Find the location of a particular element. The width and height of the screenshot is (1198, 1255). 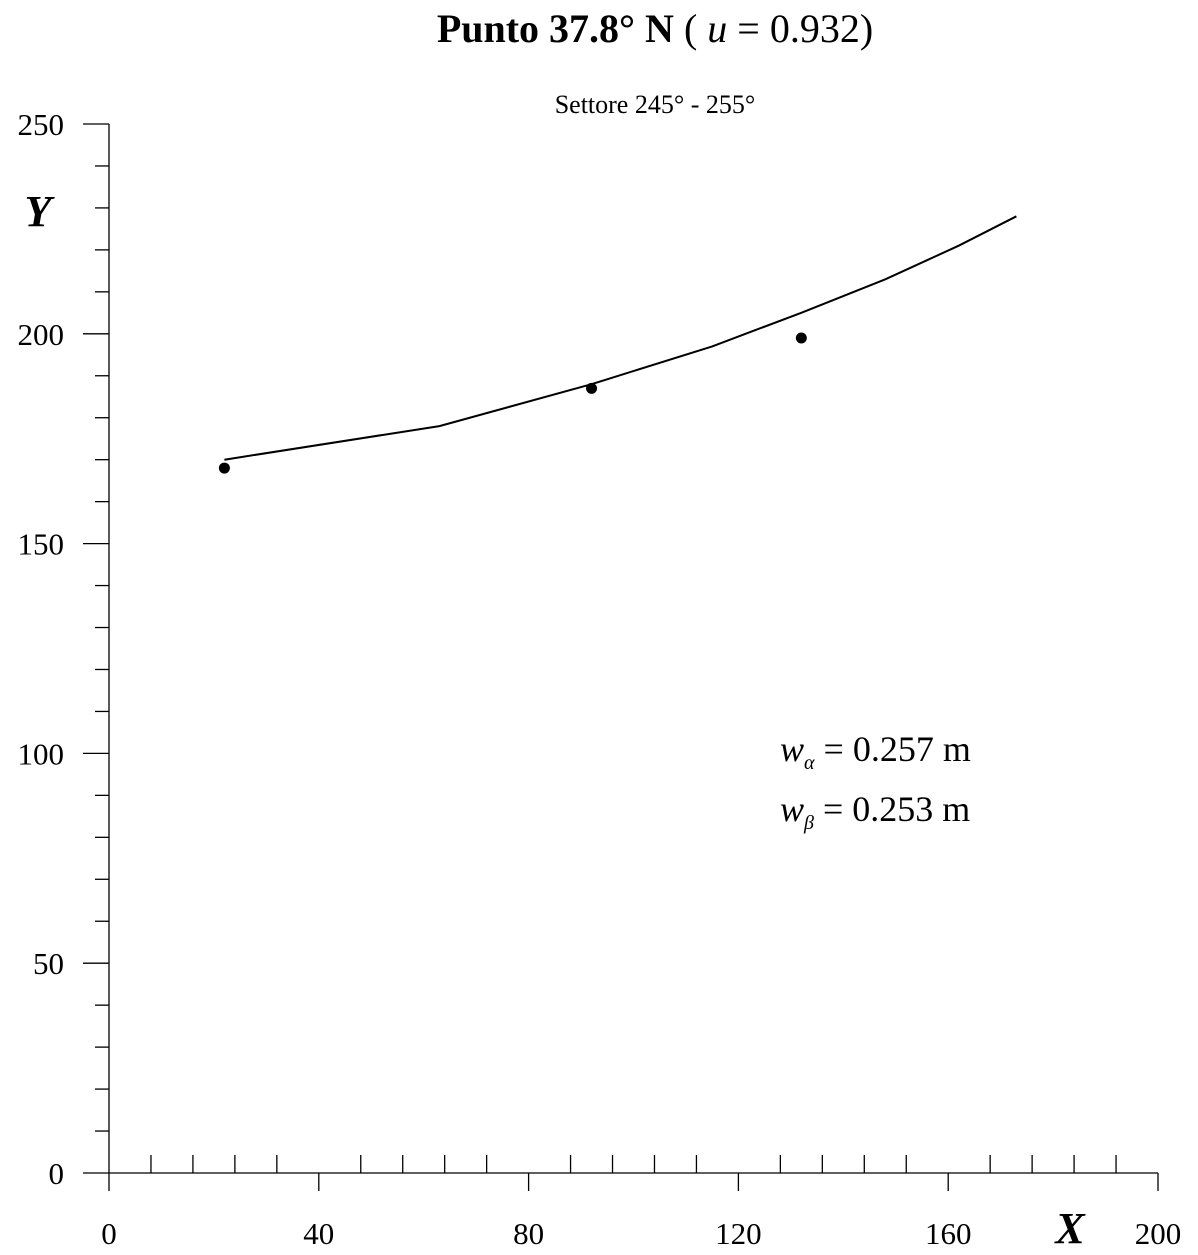

annotation-w-beta-sub: β is located at coordinates (808, 823).